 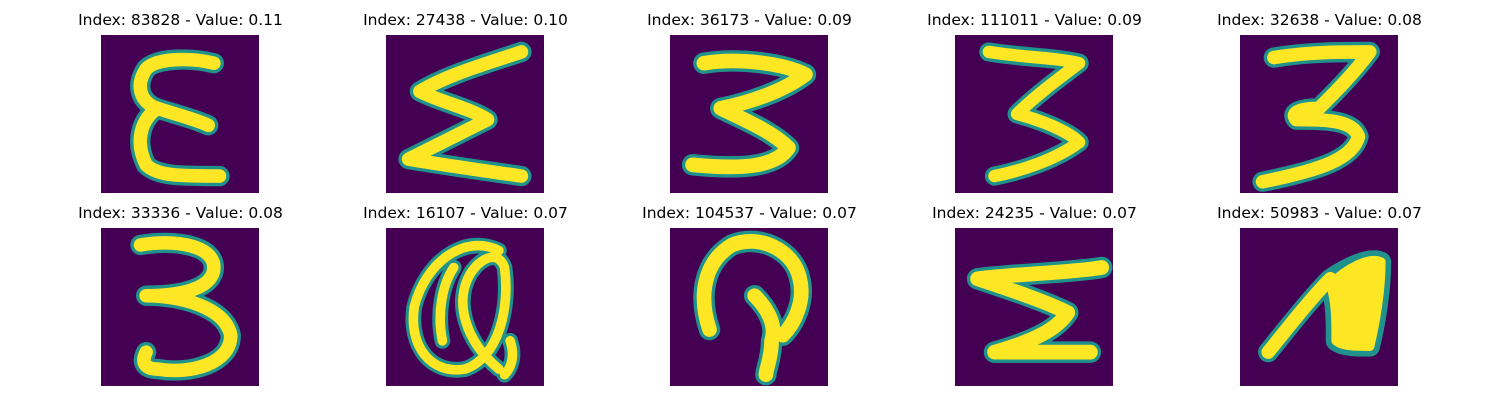 I want to click on glyph-epsilon, so click(x=180, y=114).